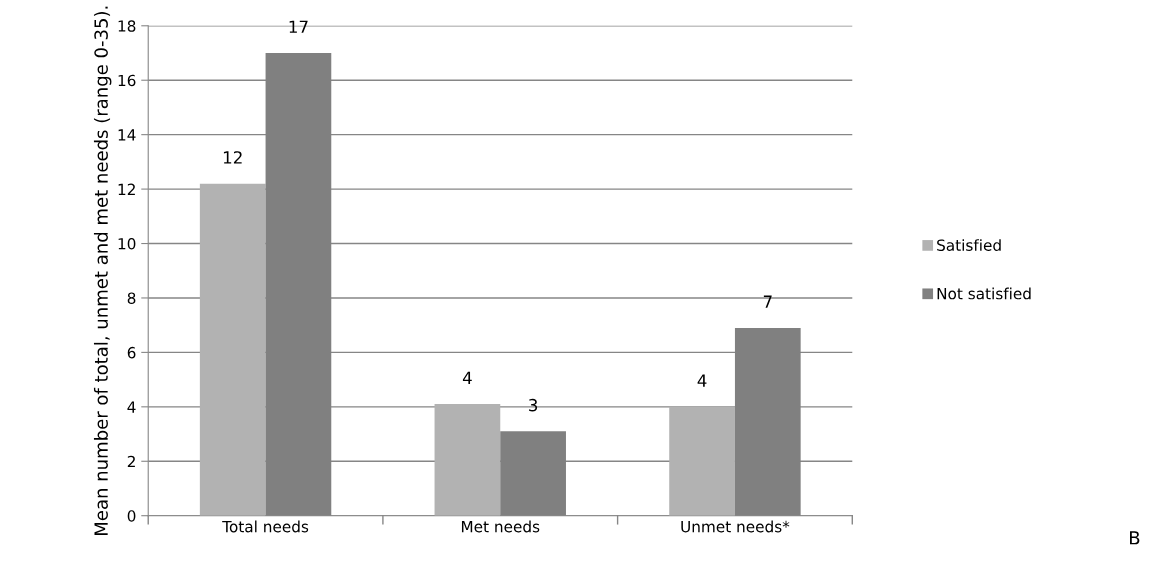 The height and width of the screenshot is (573, 1158). Describe the element at coordinates (232, 157) in the screenshot. I see `data-label: 12` at that location.